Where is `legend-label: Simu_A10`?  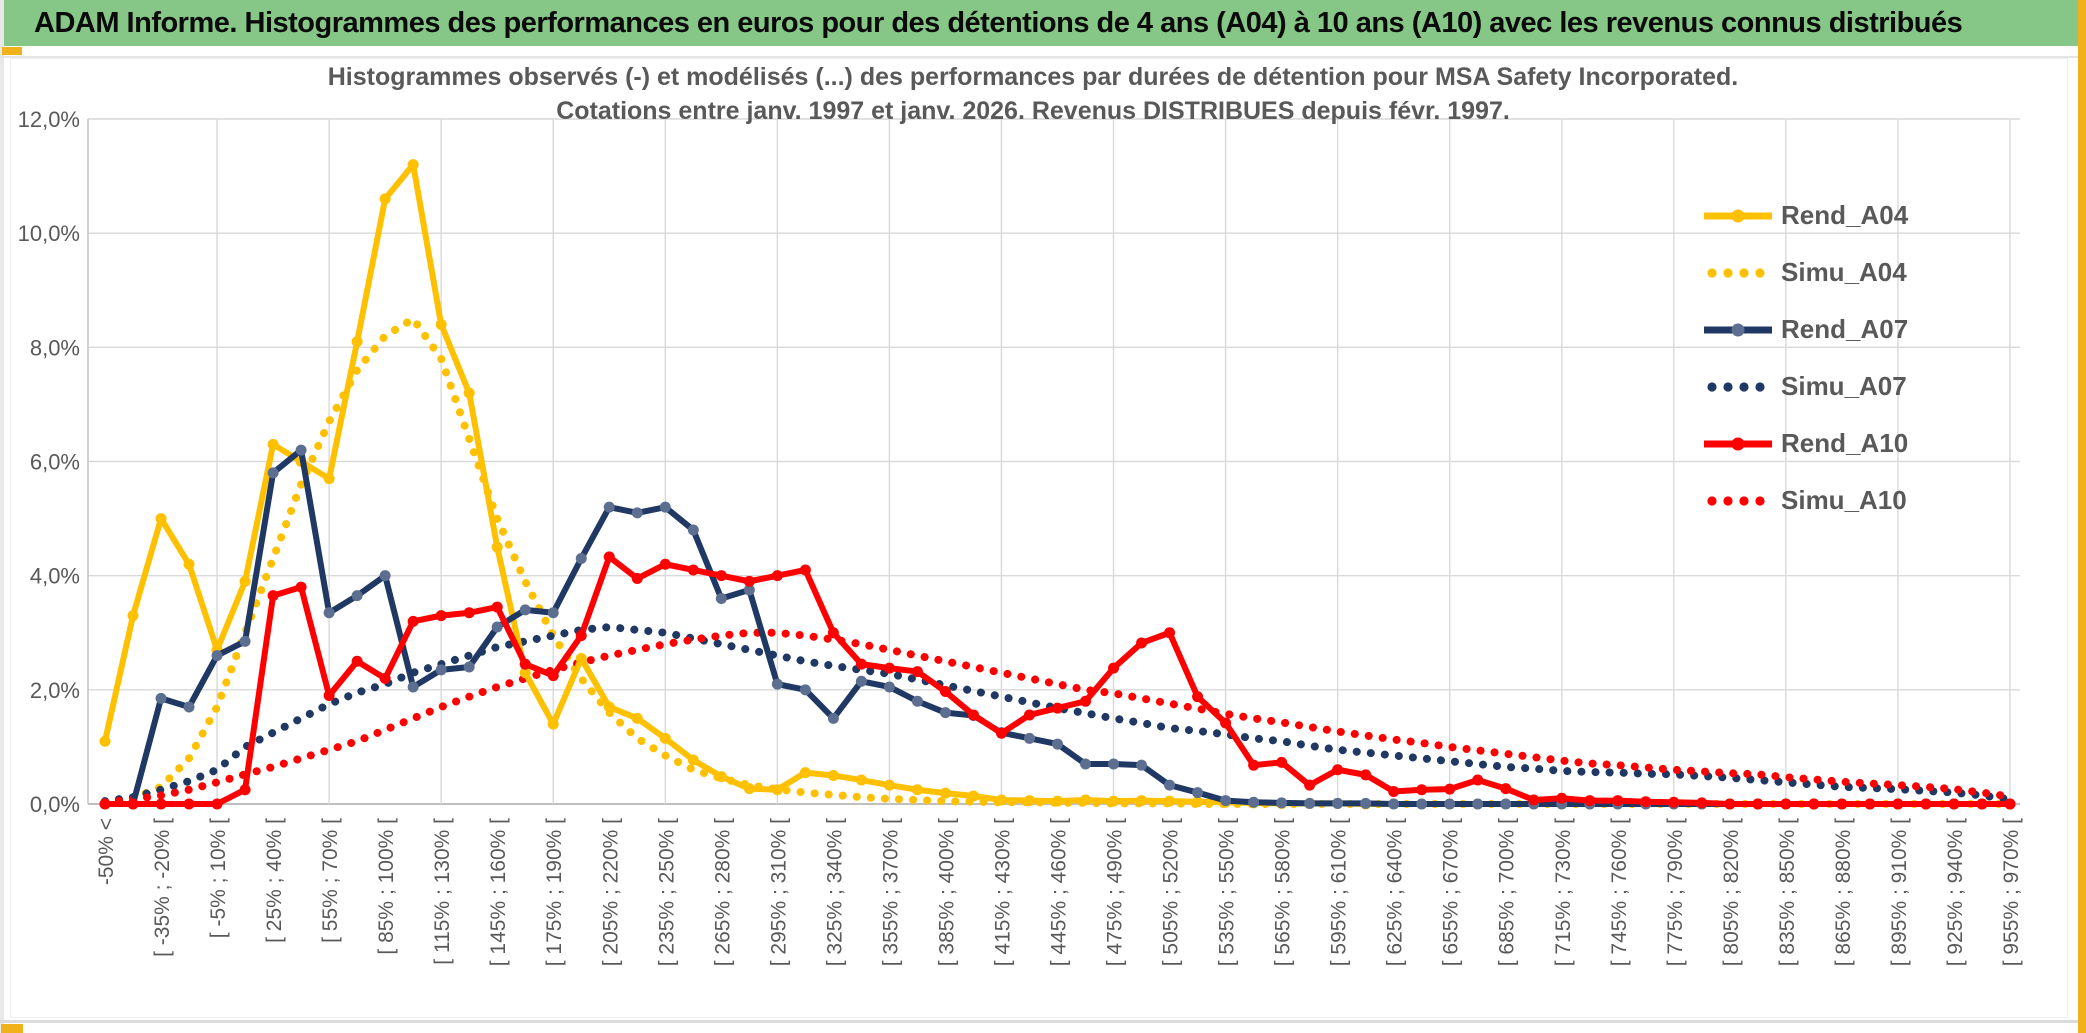 legend-label: Simu_A10 is located at coordinates (1844, 500).